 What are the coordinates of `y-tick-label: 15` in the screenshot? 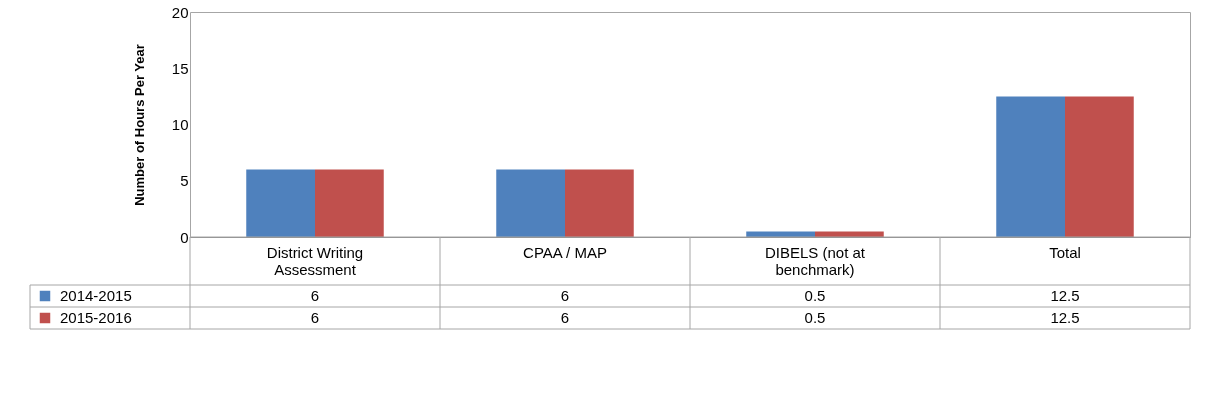 It's located at (180, 68).